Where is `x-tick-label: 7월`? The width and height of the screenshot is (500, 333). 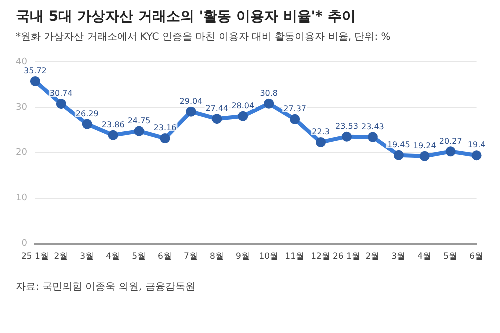 x-tick-label: 7월 is located at coordinates (191, 257).